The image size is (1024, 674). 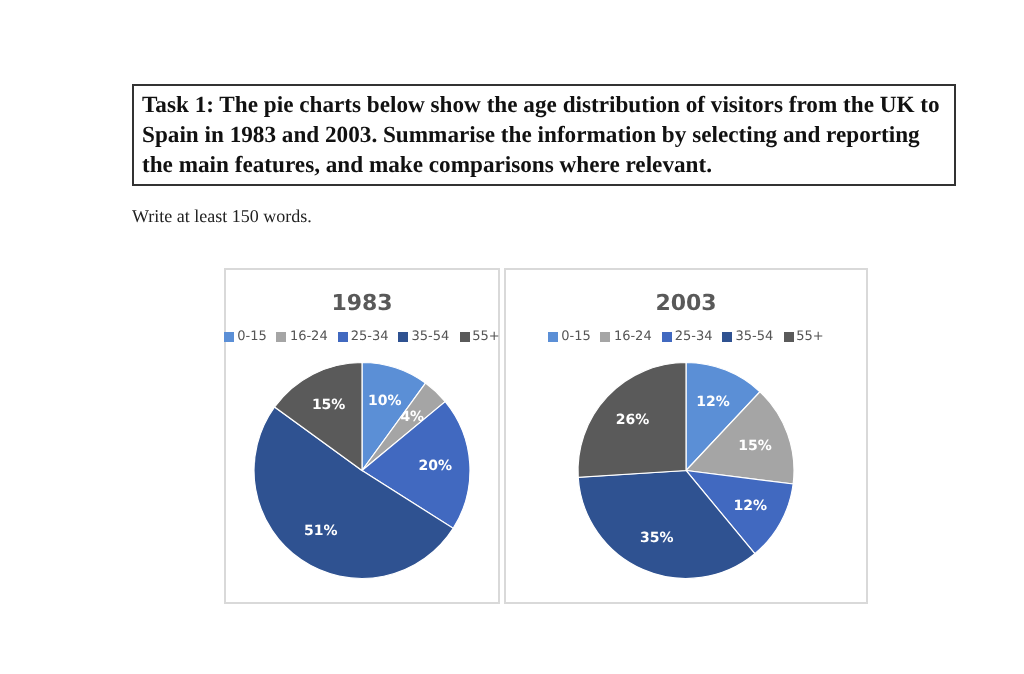 I want to click on text: Write at least 150 words., so click(x=222, y=216).